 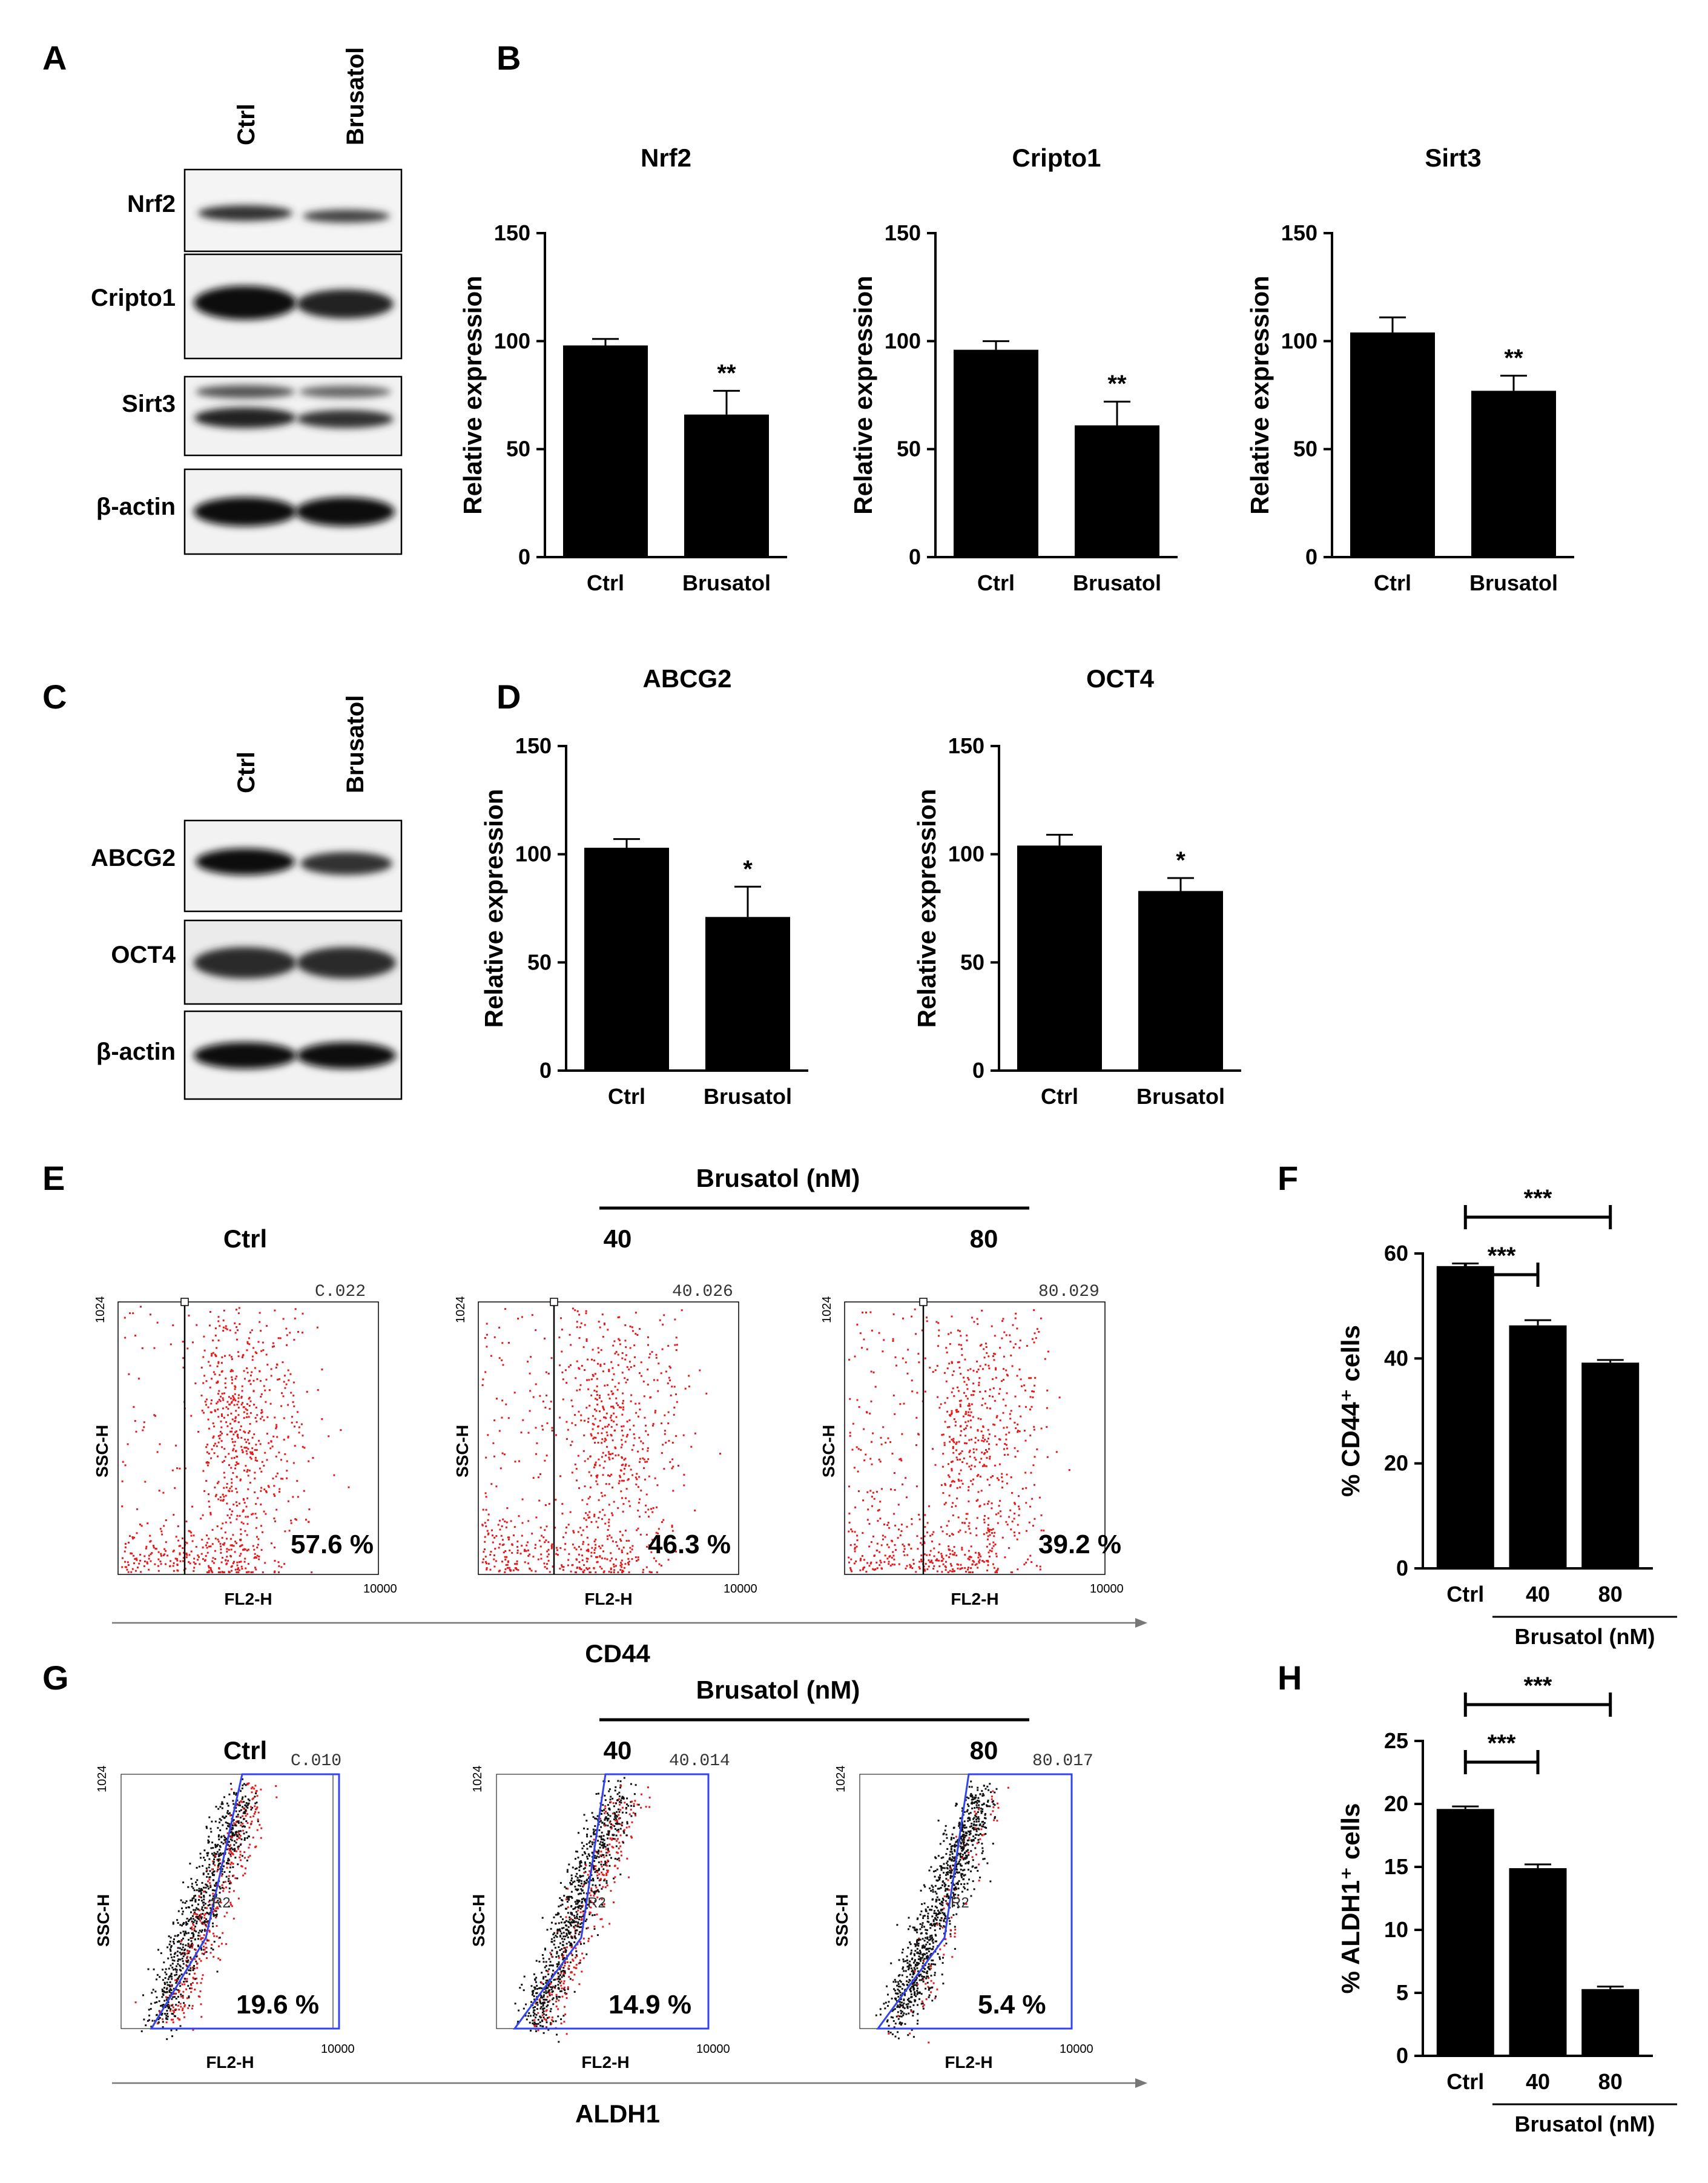 What do you see at coordinates (245, 511) in the screenshot?
I see `band-beta-actin-ctrl` at bounding box center [245, 511].